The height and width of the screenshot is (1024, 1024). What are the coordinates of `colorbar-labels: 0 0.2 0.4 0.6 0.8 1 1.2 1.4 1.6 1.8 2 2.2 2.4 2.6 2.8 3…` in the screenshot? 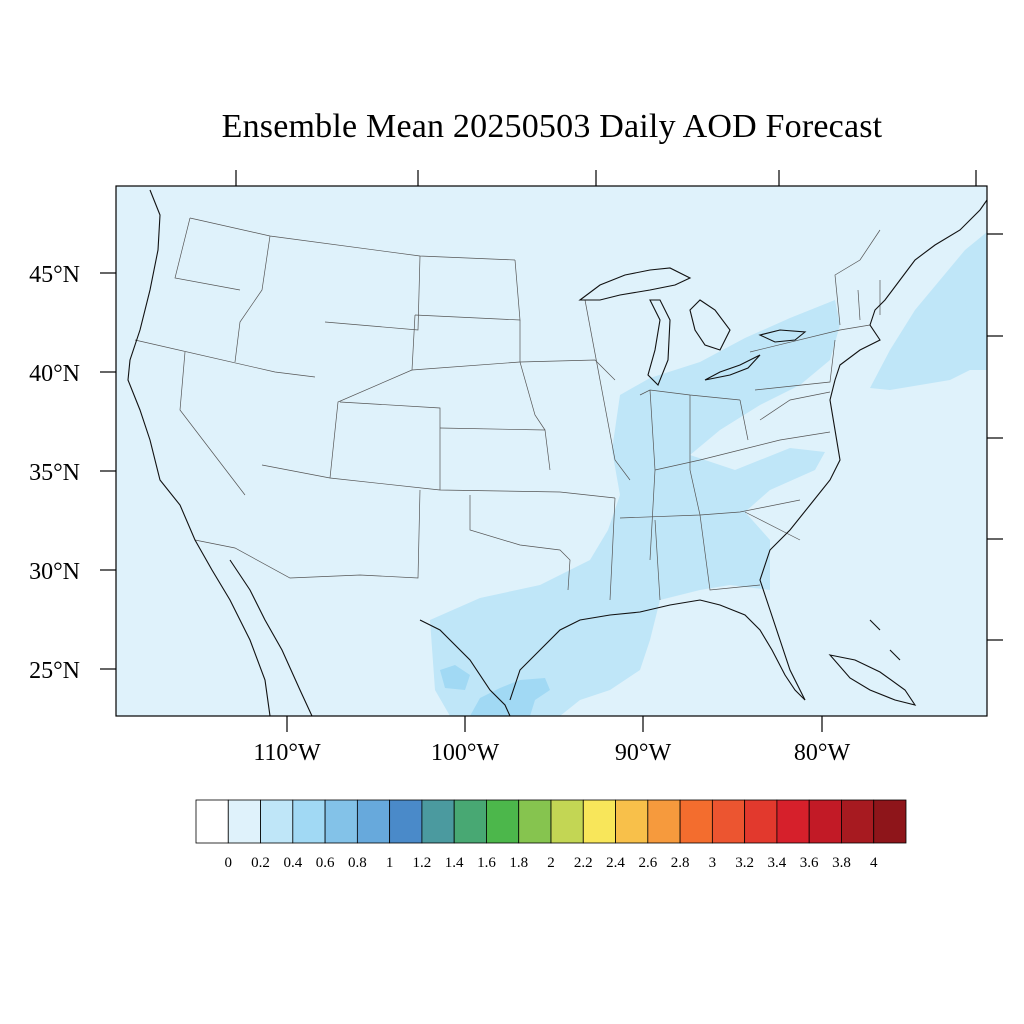 It's located at (551, 863).